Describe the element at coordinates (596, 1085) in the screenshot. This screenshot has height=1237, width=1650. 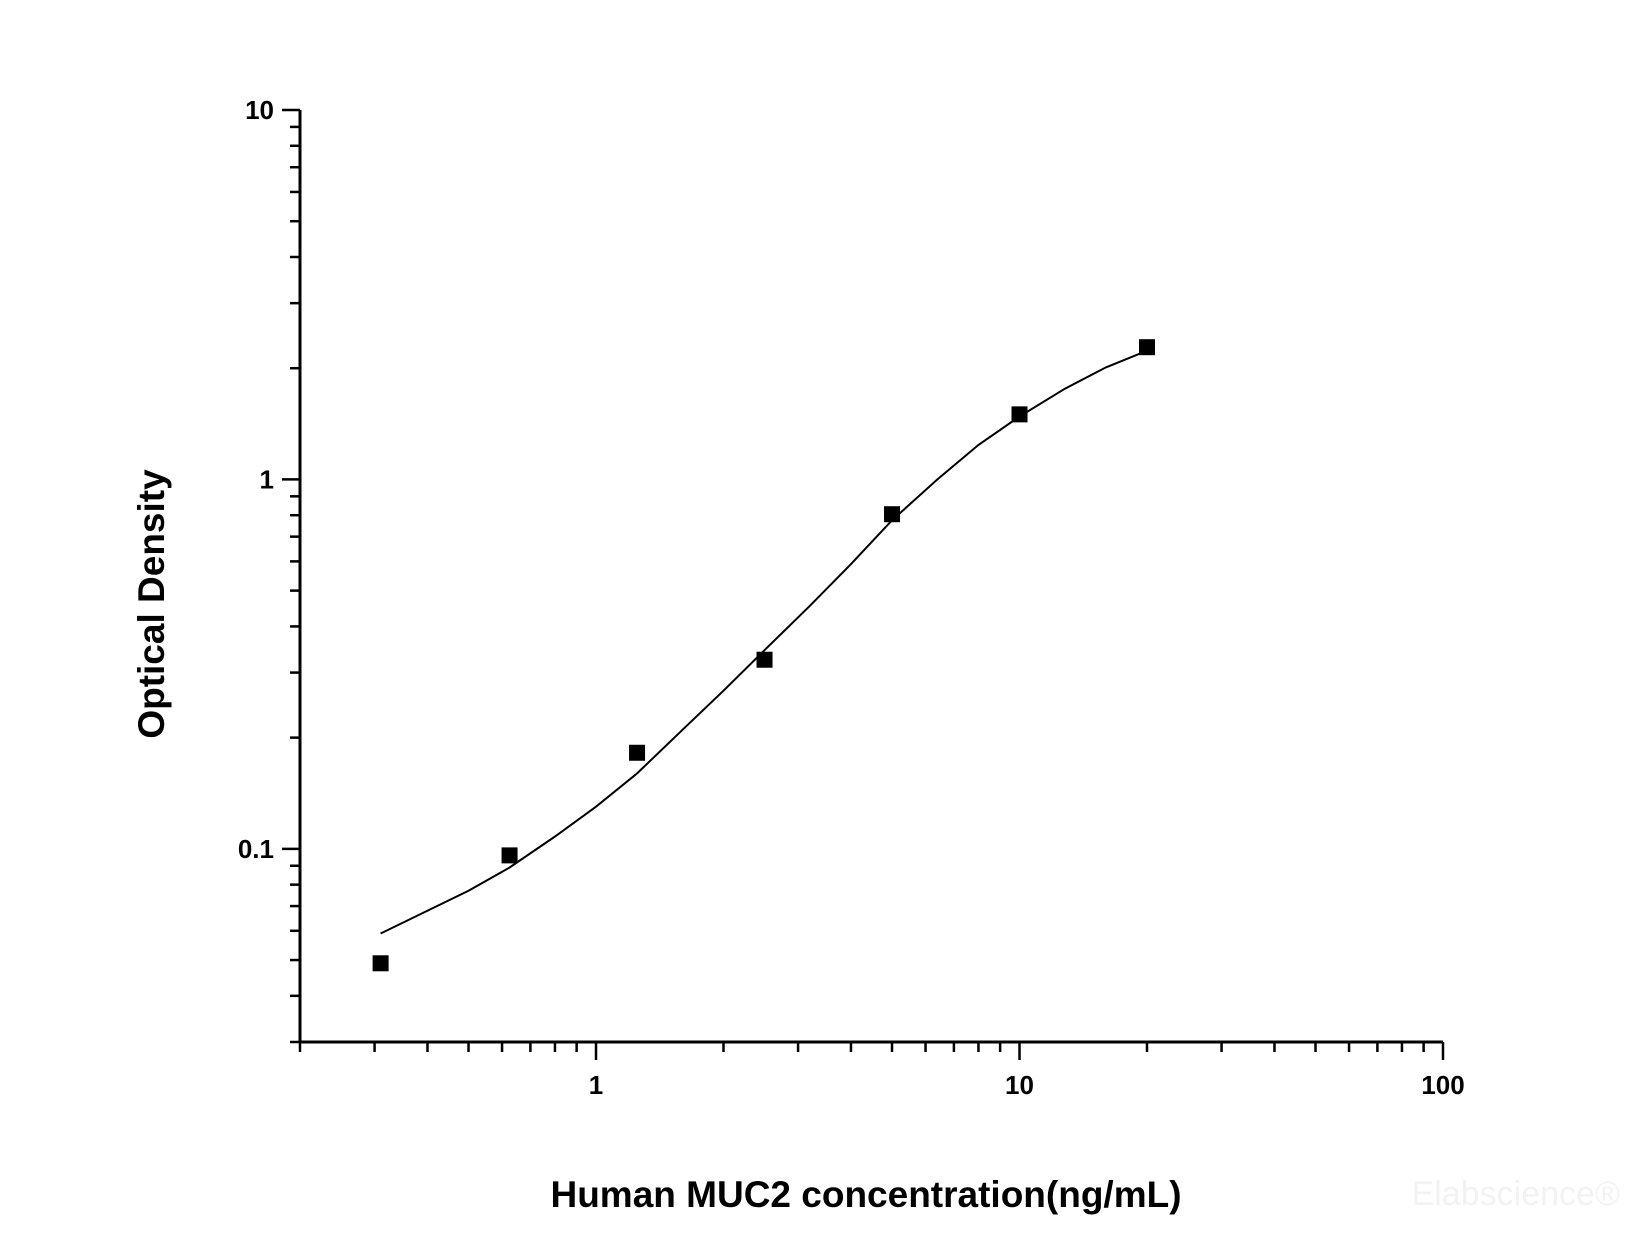
I see `x-tick-label: 1` at that location.